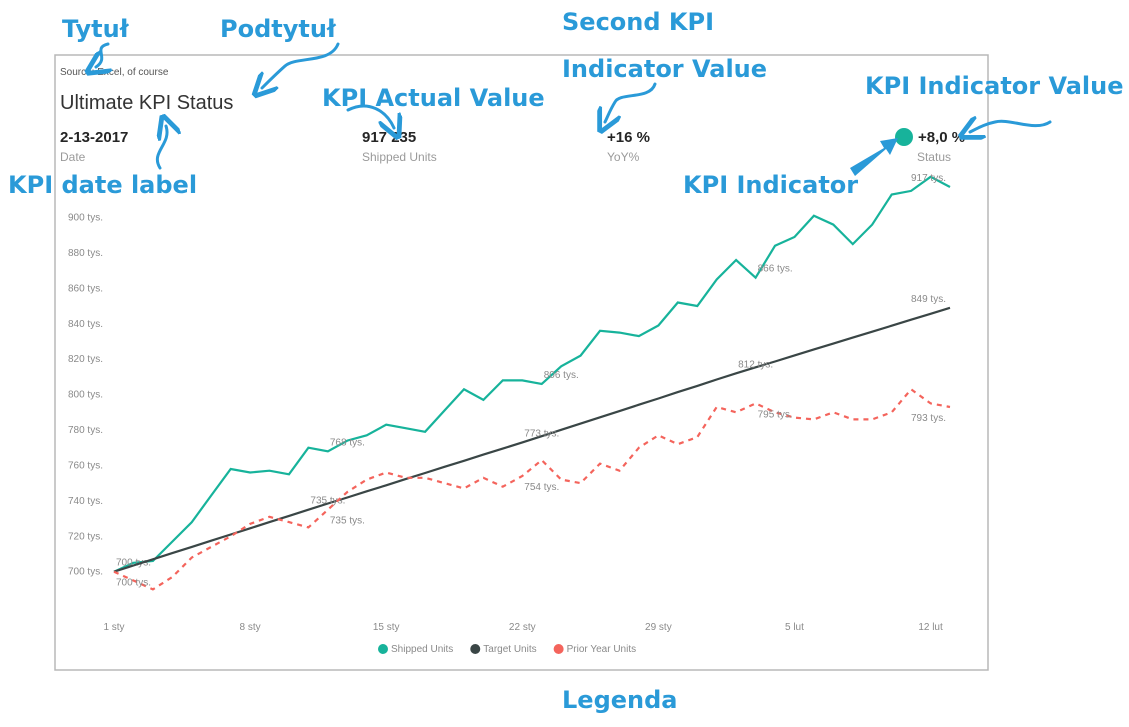  What do you see at coordinates (601, 649) in the screenshot?
I see `legend-label: Prior Year Units` at bounding box center [601, 649].